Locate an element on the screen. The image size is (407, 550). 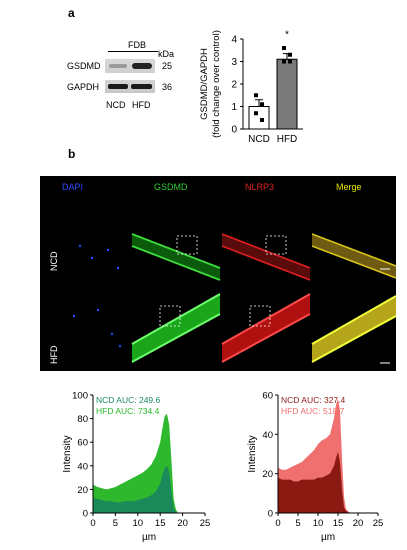
x-tick-label: NCD is located at coordinates (259, 139).